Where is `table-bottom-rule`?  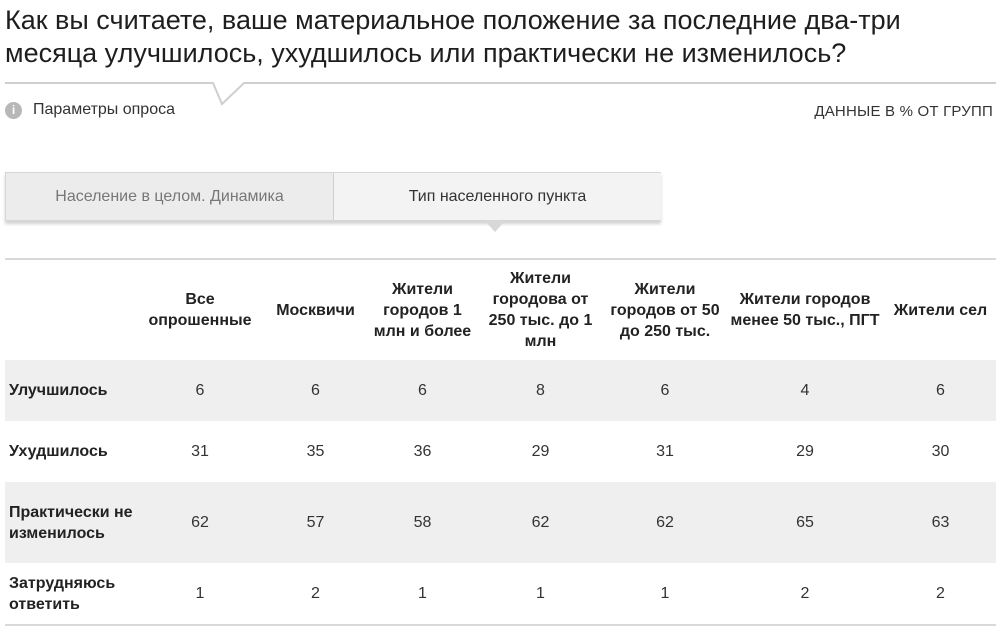
table-bottom-rule is located at coordinates (500, 625).